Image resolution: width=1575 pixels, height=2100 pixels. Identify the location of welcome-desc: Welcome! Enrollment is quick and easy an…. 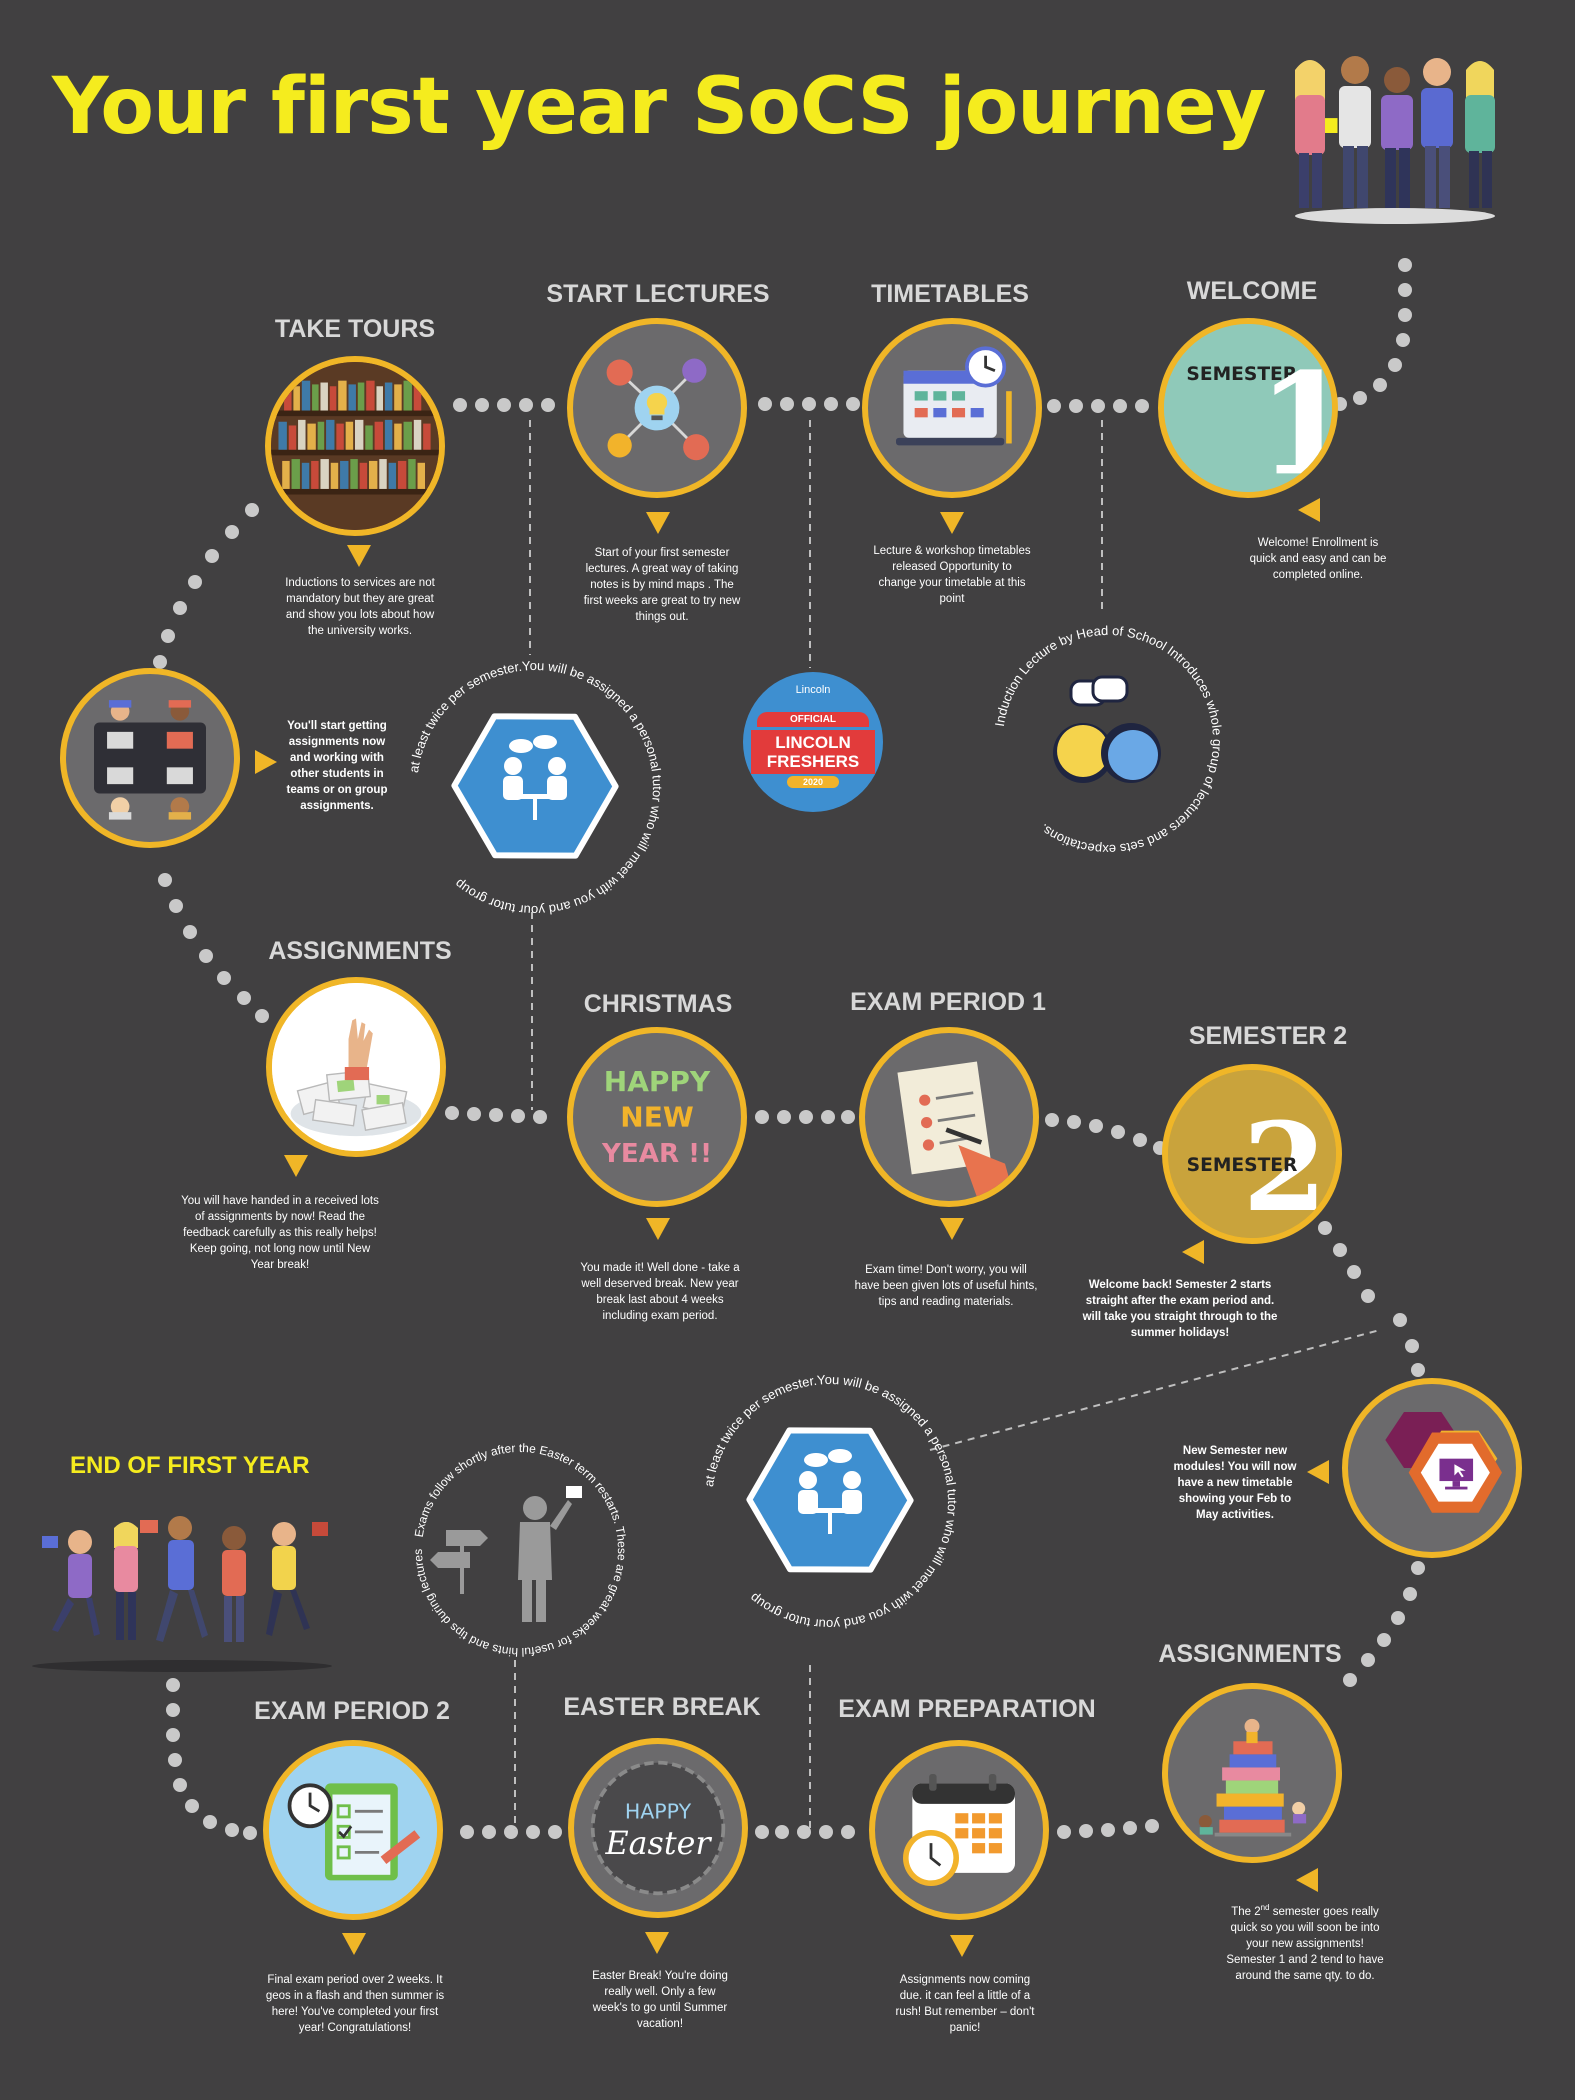
(1318, 559).